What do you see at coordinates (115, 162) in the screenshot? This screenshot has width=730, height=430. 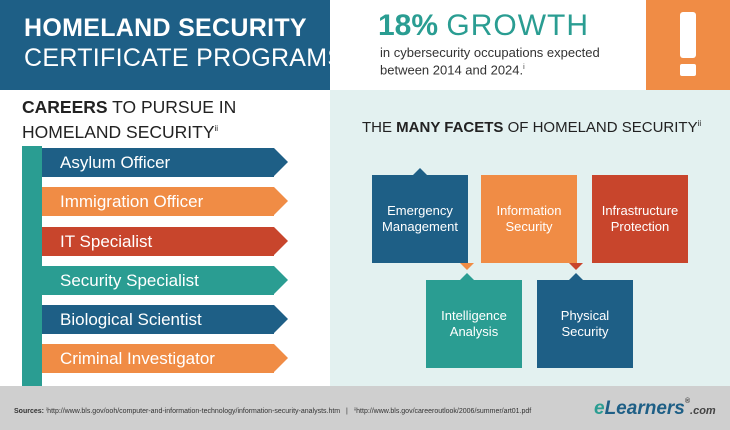 I see `career-item-label: Asylum Officer` at bounding box center [115, 162].